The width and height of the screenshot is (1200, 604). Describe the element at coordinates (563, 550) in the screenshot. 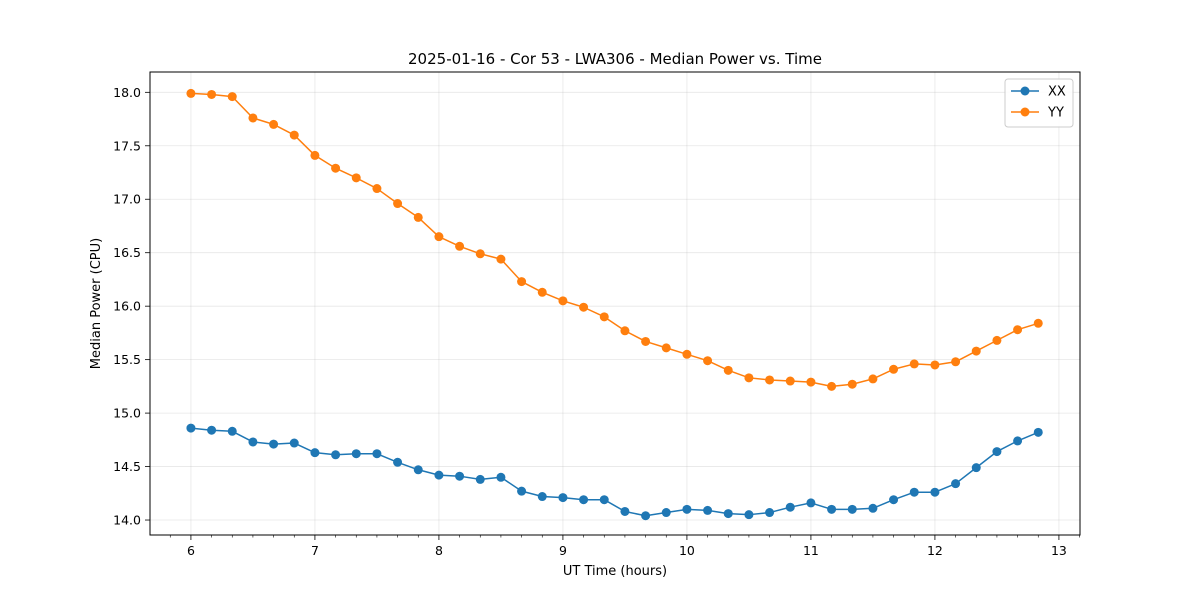

I see `x-tick-label: 9` at that location.